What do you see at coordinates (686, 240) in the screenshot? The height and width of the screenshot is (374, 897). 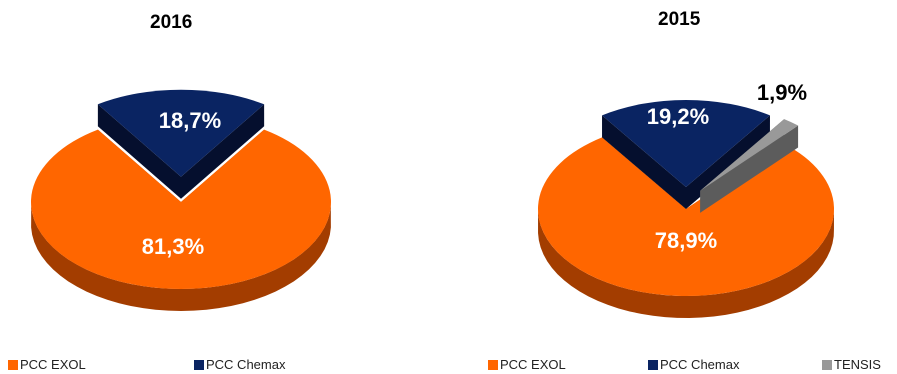 I see `data-label: 78,9%` at bounding box center [686, 240].